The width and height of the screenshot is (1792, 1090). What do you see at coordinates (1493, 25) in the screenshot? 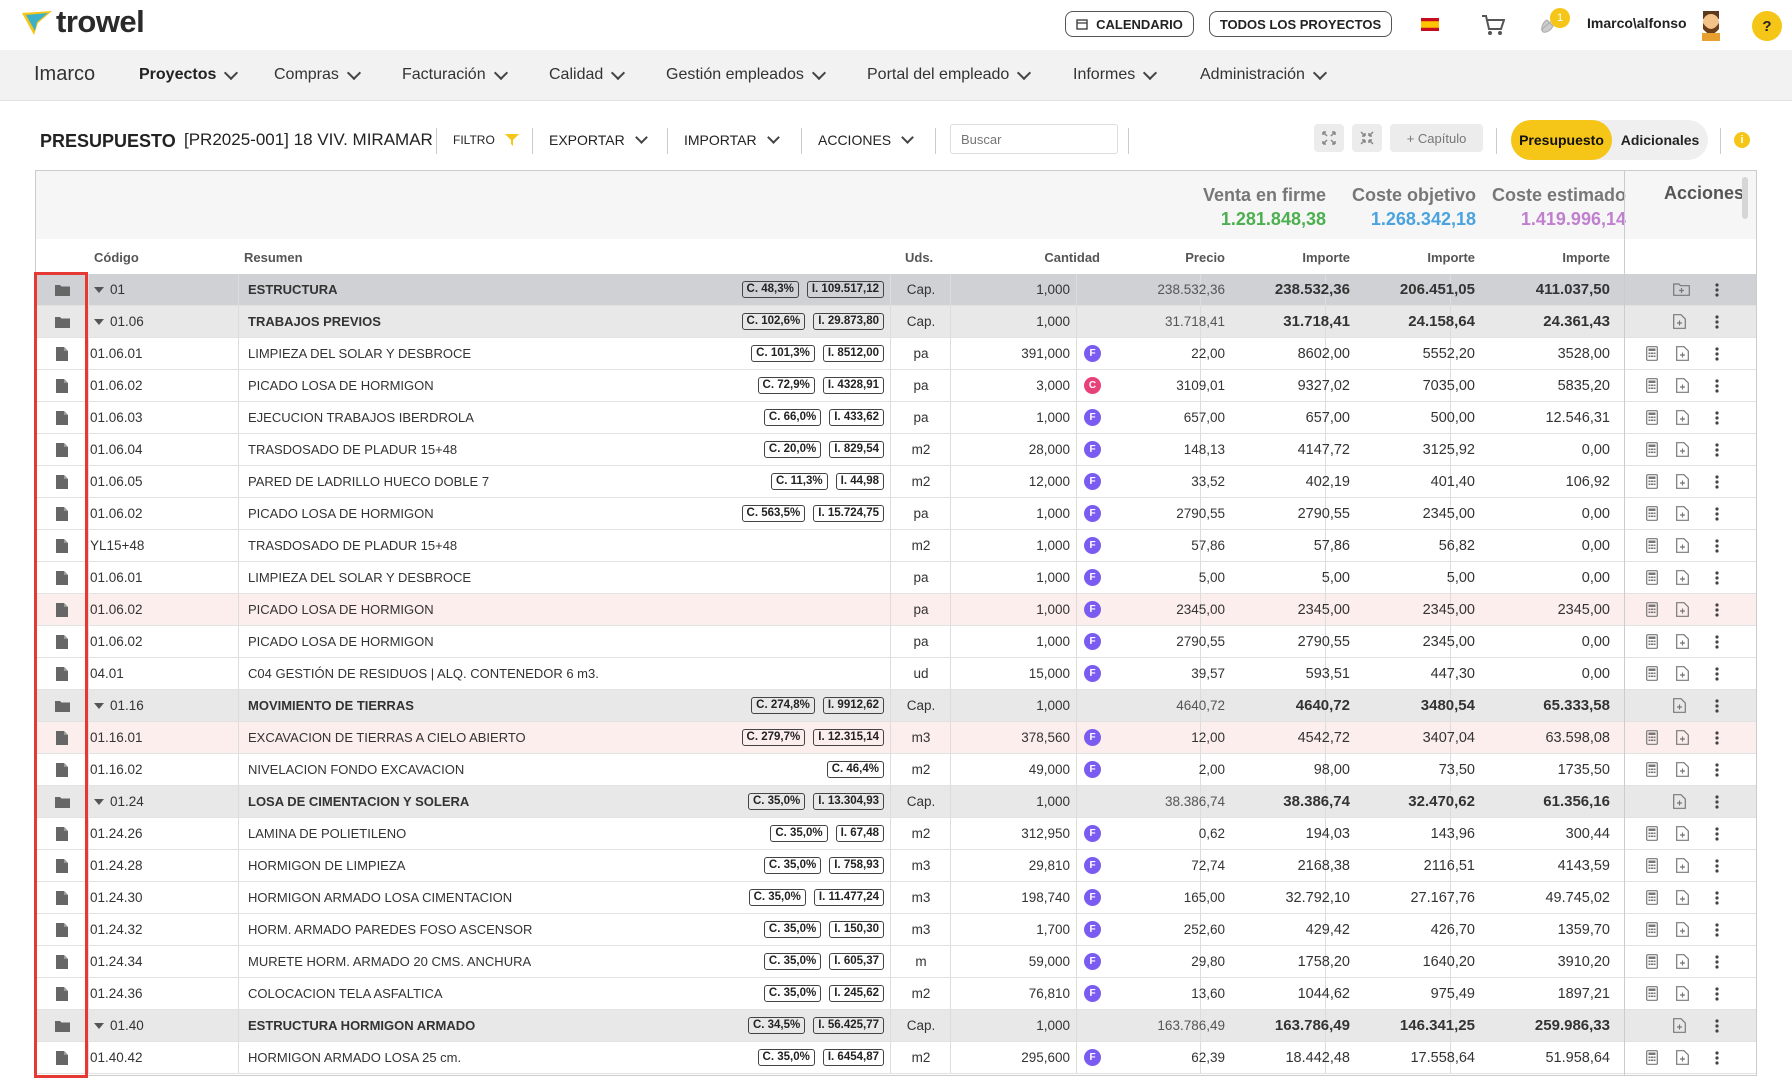
I see `cart-icon` at bounding box center [1493, 25].